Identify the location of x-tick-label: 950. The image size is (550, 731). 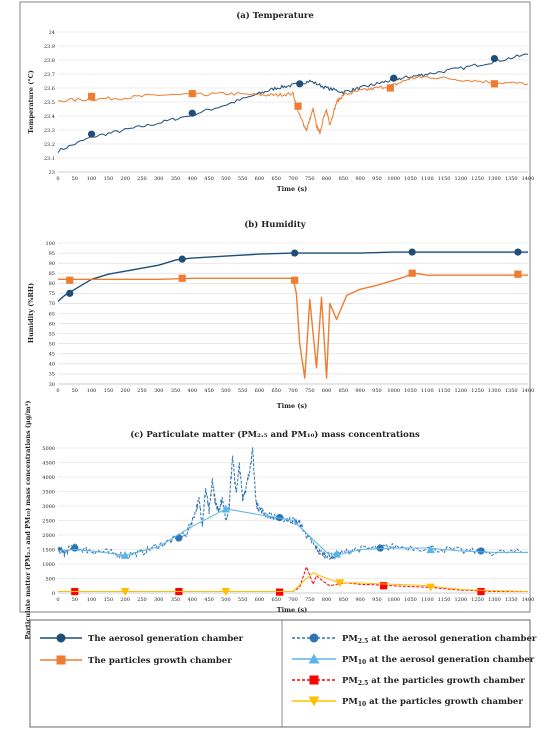
(377, 600).